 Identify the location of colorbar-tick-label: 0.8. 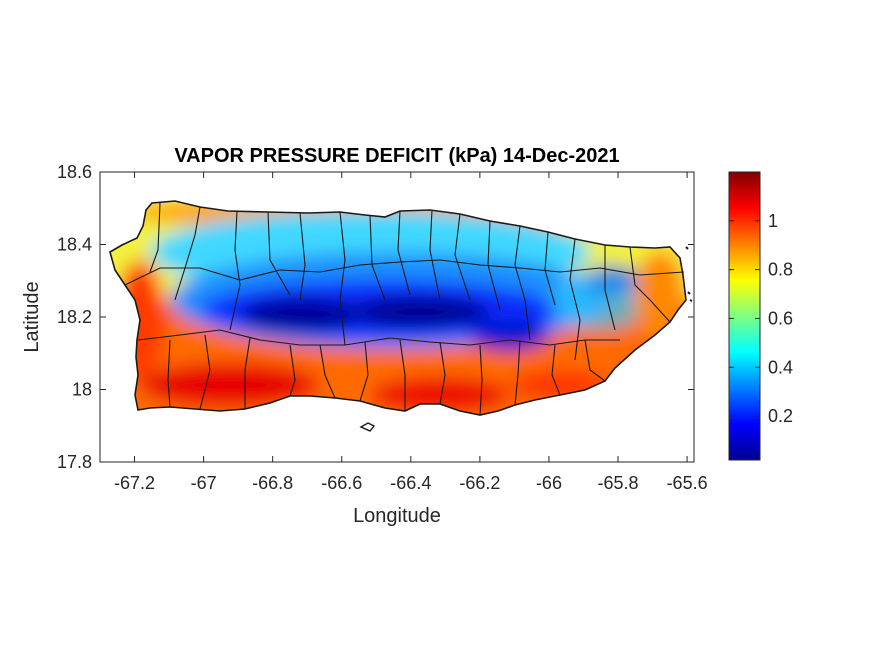
(780, 270).